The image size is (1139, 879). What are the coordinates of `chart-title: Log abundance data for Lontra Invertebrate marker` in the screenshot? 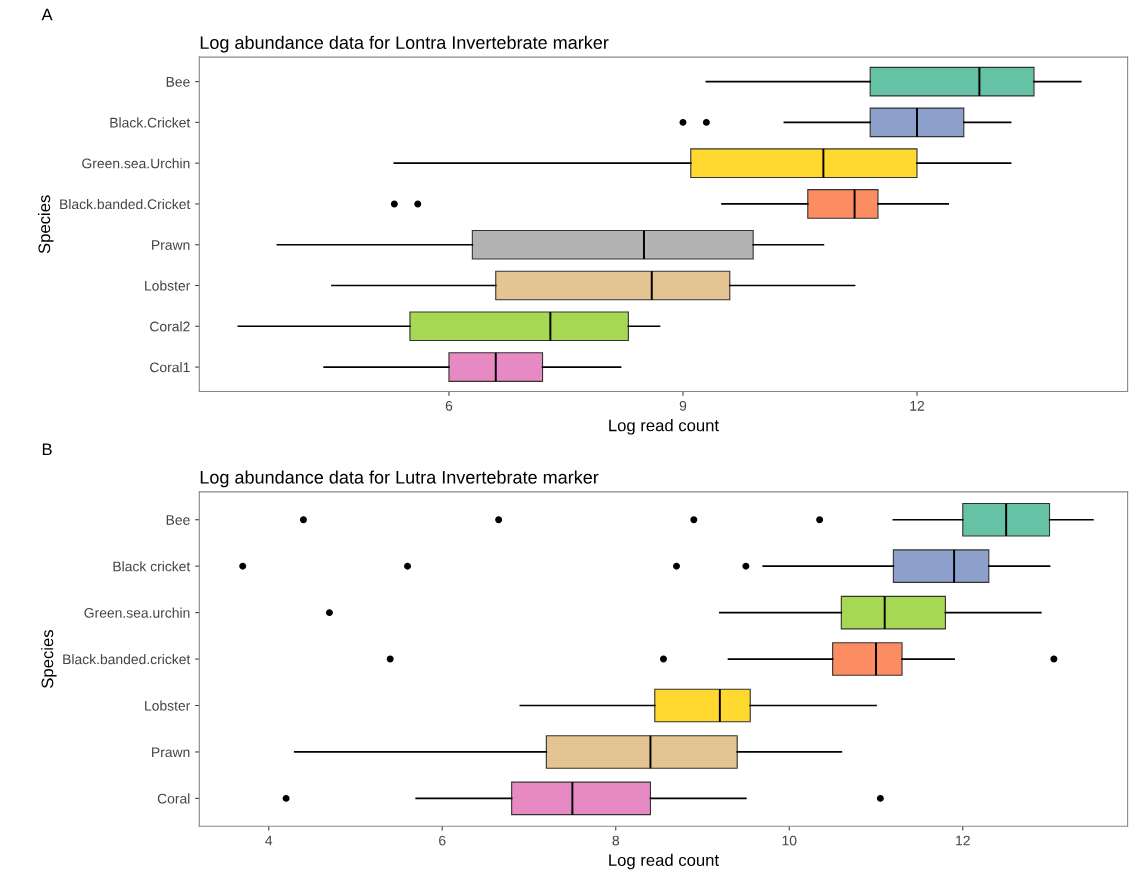 It's located at (404, 44).